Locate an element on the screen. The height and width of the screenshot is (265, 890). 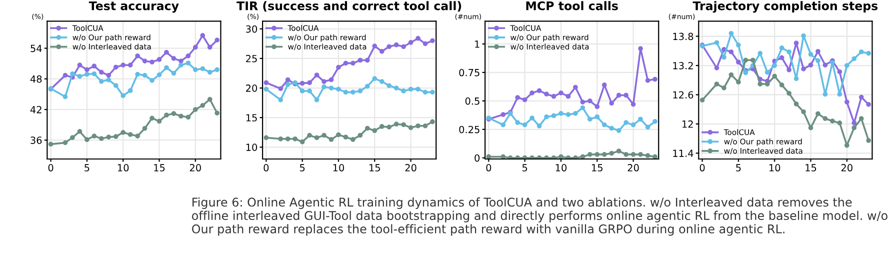
y-tick-label: 25 is located at coordinates (251, 58).